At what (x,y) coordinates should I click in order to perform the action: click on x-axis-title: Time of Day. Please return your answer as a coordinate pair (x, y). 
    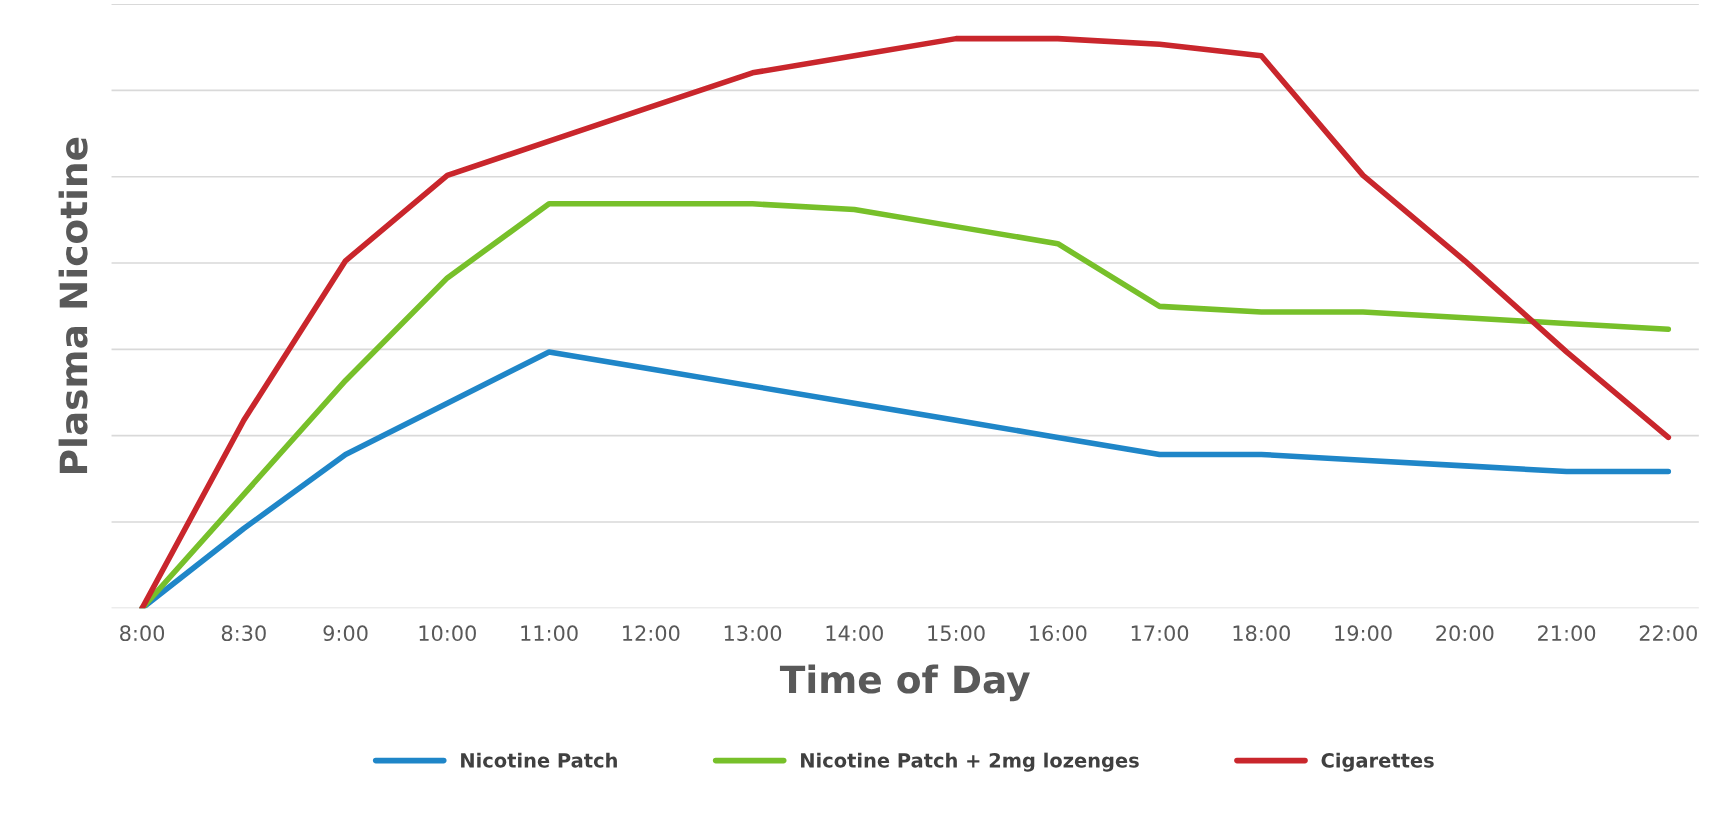
    Looking at the image, I should click on (904, 683).